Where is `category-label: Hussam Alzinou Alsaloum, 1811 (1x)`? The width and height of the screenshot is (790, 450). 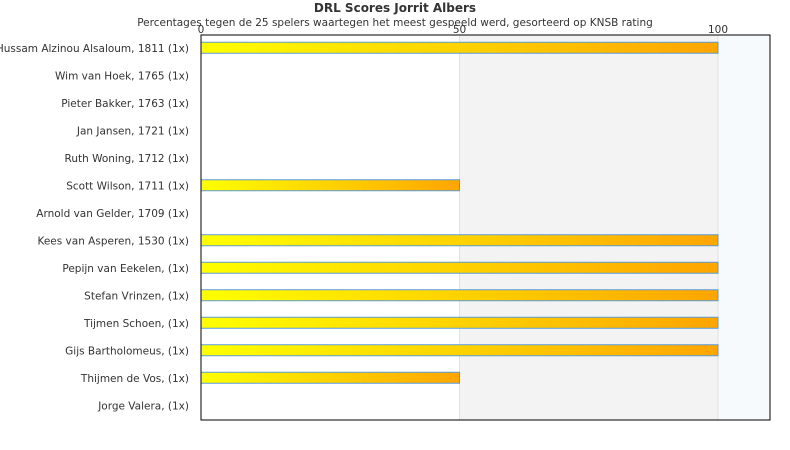 category-label: Hussam Alzinou Alsaloum, 1811 (1x) is located at coordinates (94, 49).